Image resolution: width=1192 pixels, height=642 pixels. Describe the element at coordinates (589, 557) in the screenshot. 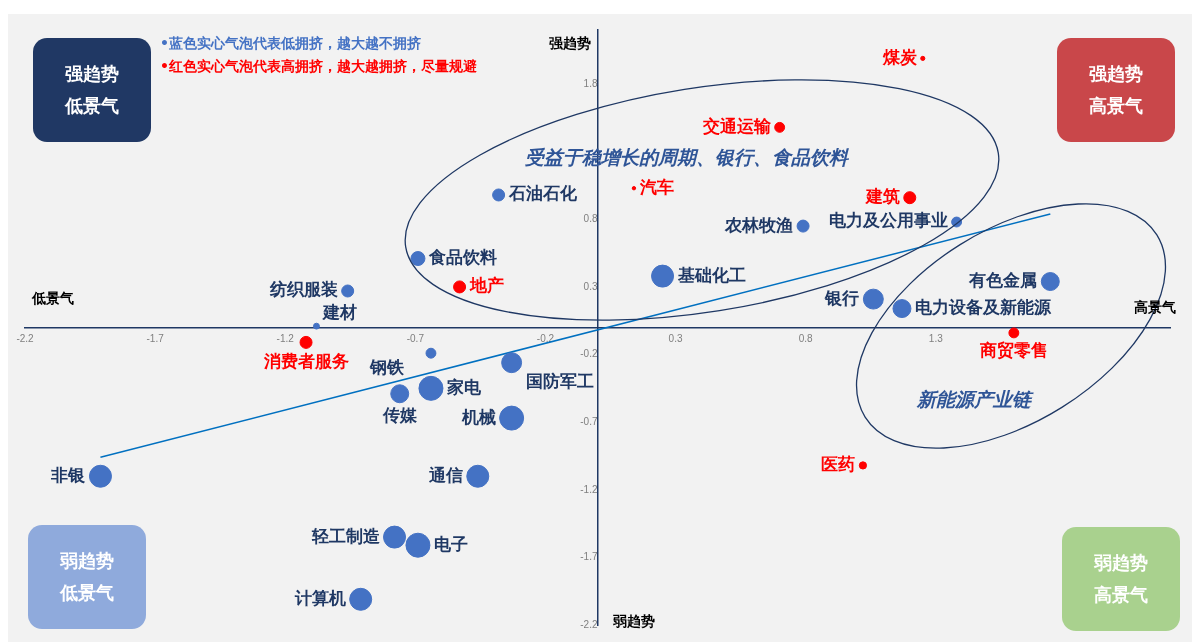

I see `y-tick-label: -1.7` at that location.